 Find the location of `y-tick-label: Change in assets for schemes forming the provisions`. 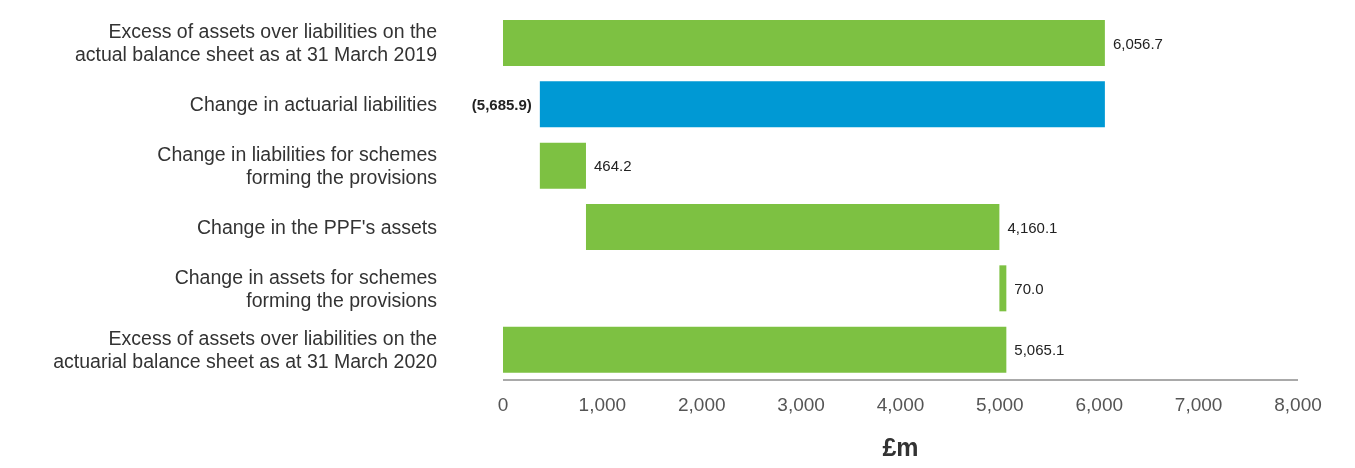

y-tick-label: Change in assets for schemes forming the provisions is located at coordinates (306, 288).